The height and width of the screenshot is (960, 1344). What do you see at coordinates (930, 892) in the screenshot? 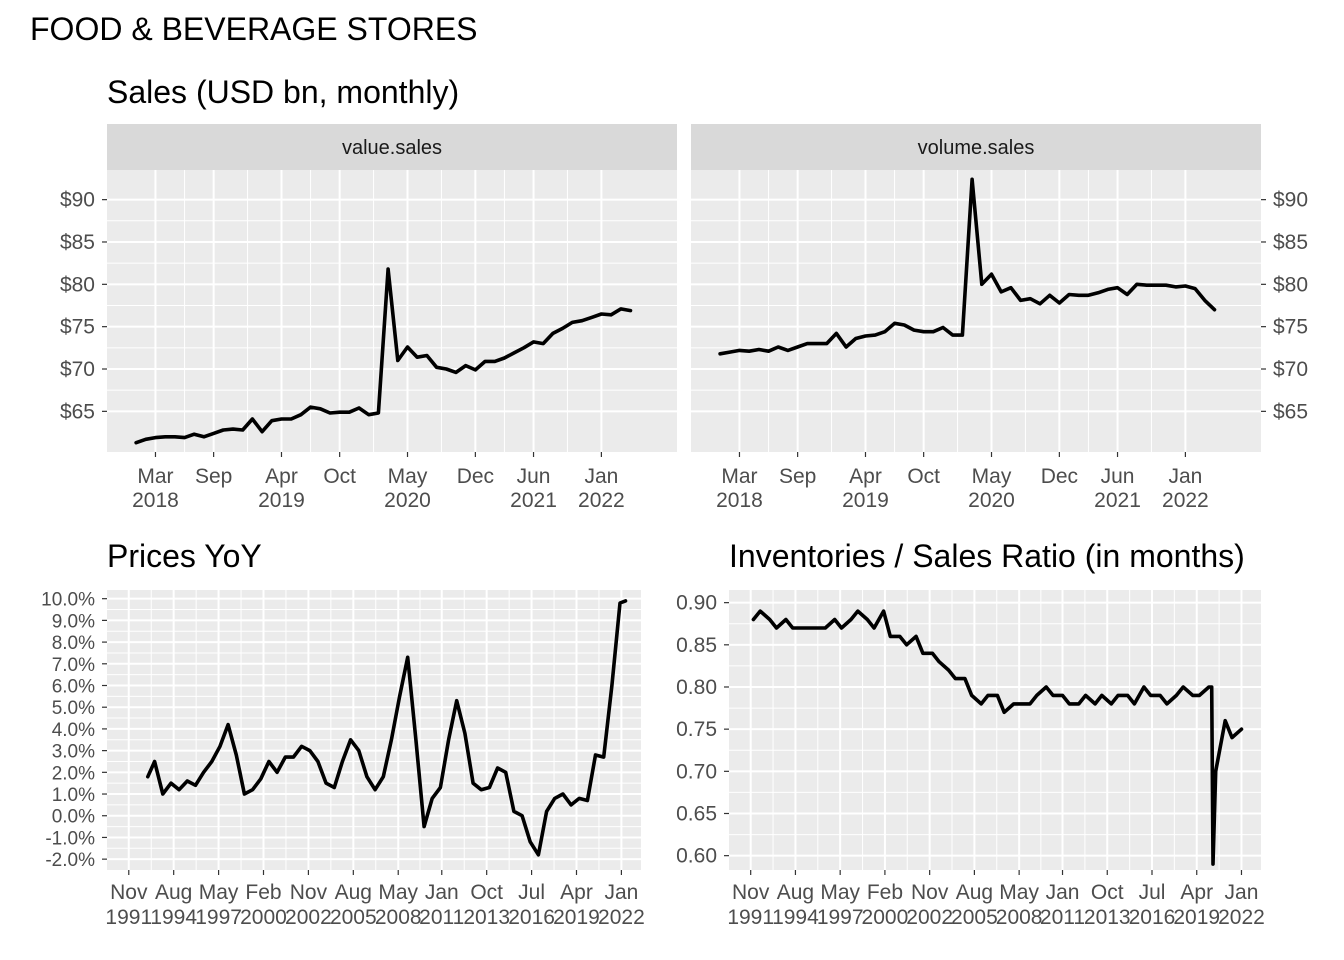
I see `x-tick-label: Nov` at bounding box center [930, 892].